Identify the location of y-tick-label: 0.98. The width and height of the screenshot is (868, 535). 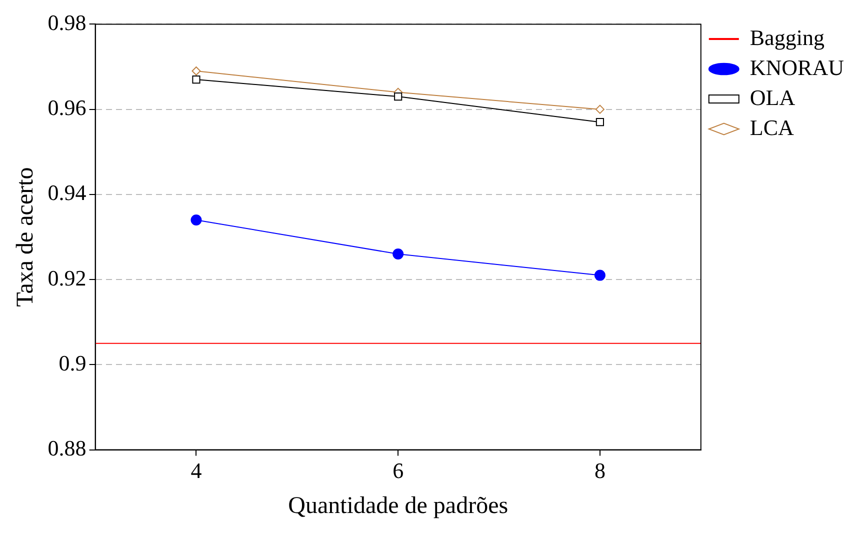
(67, 22).